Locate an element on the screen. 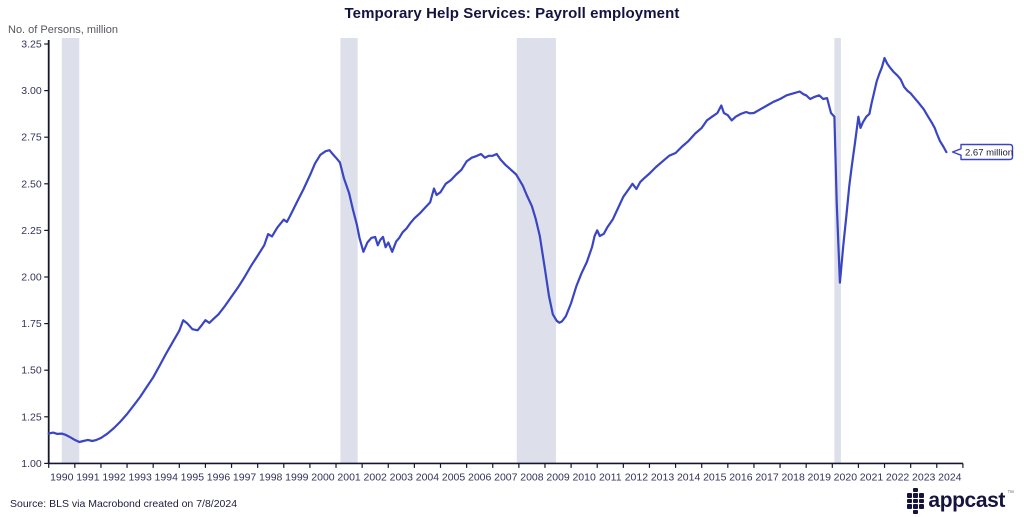 The height and width of the screenshot is (517, 1024). x-tick-label: 2007 is located at coordinates (506, 477).